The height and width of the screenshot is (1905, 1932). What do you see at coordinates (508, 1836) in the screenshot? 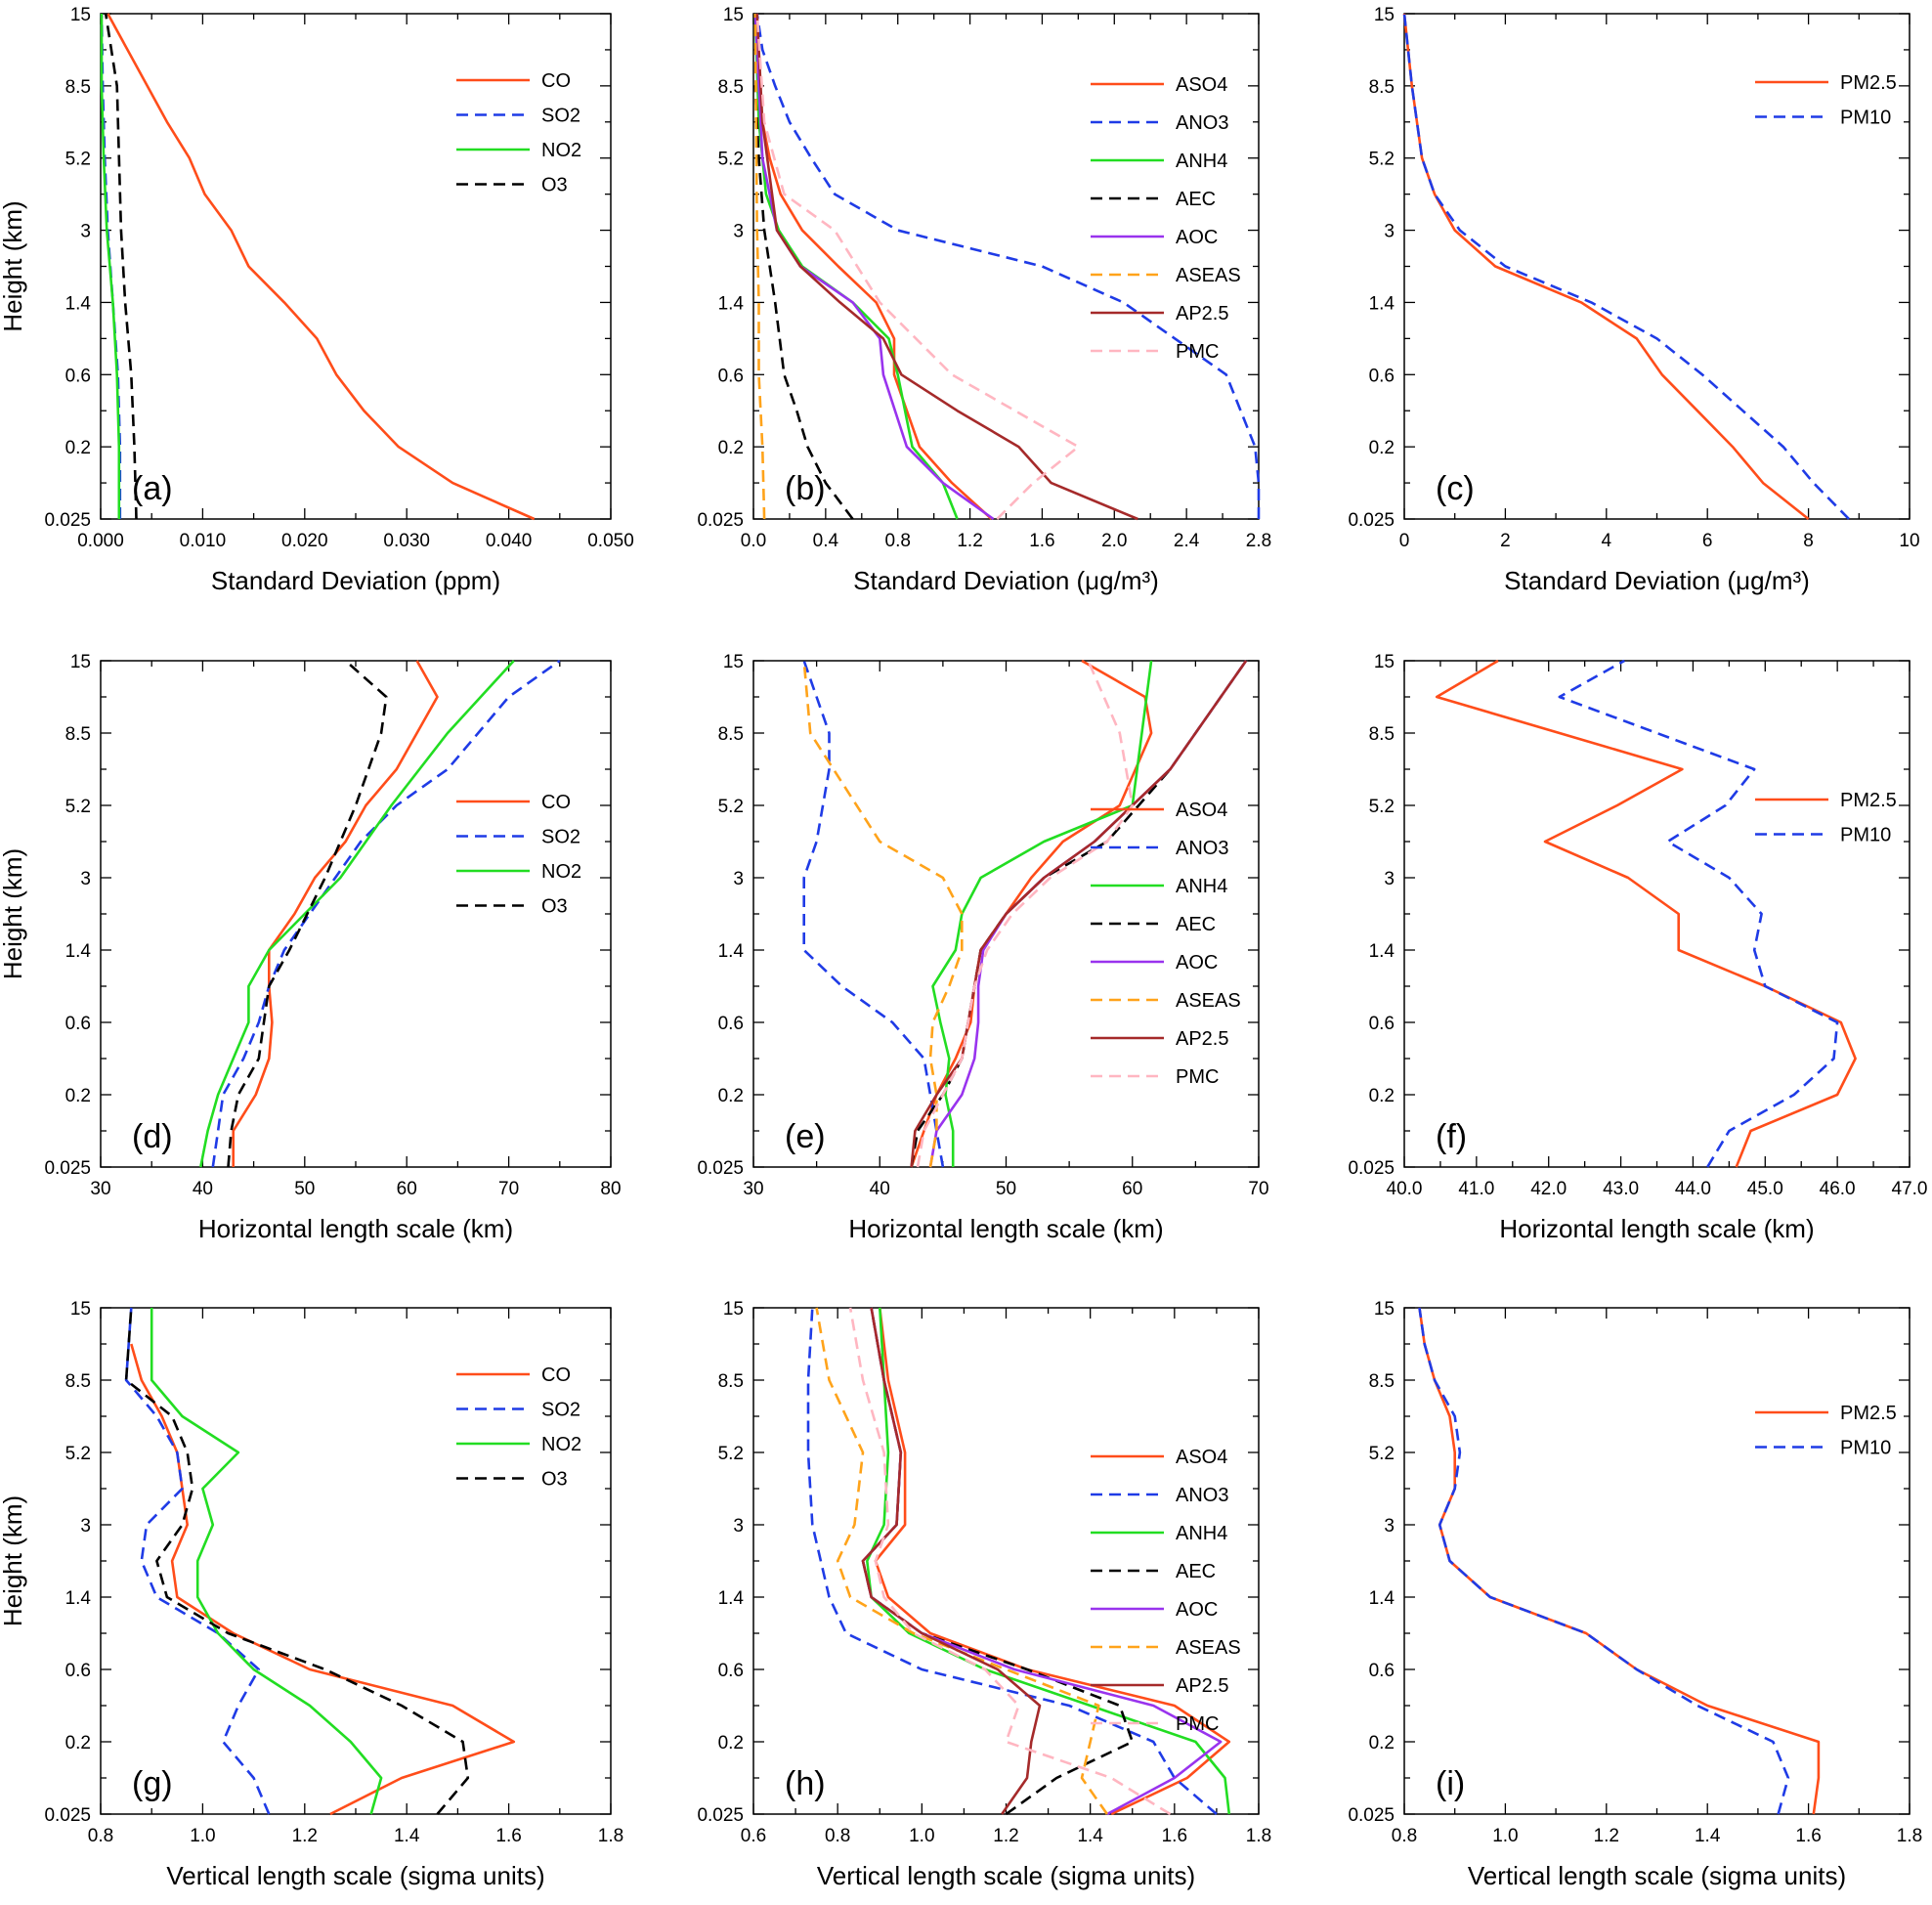
I see `x-tick-label: 1.6` at bounding box center [508, 1836].